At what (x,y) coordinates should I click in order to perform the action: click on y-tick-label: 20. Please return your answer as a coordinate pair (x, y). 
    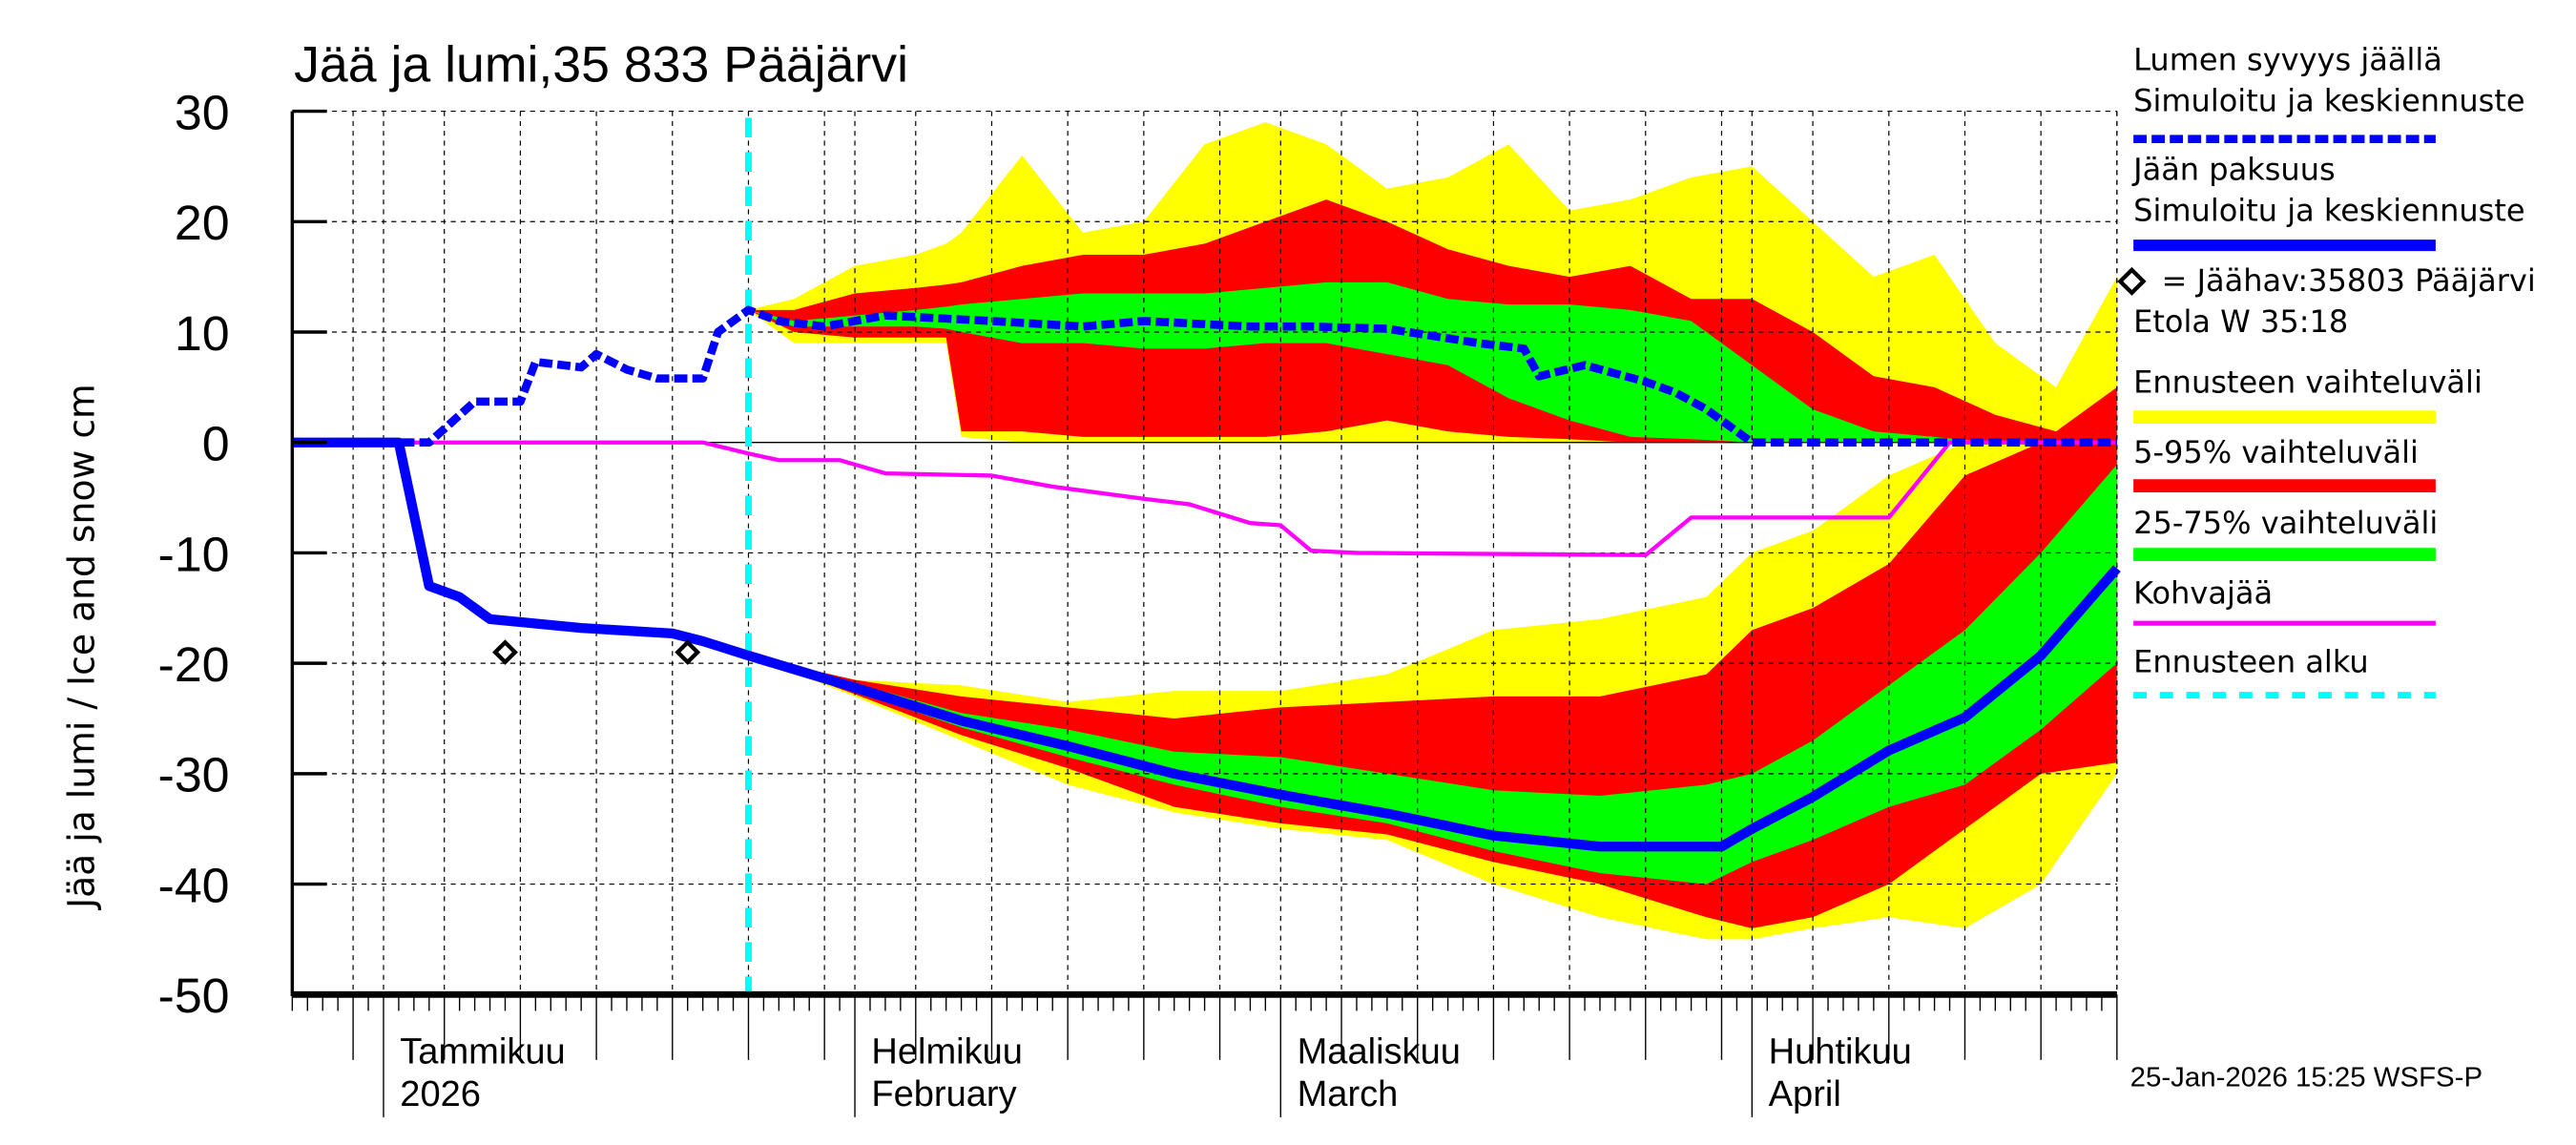
    Looking at the image, I should click on (202, 222).